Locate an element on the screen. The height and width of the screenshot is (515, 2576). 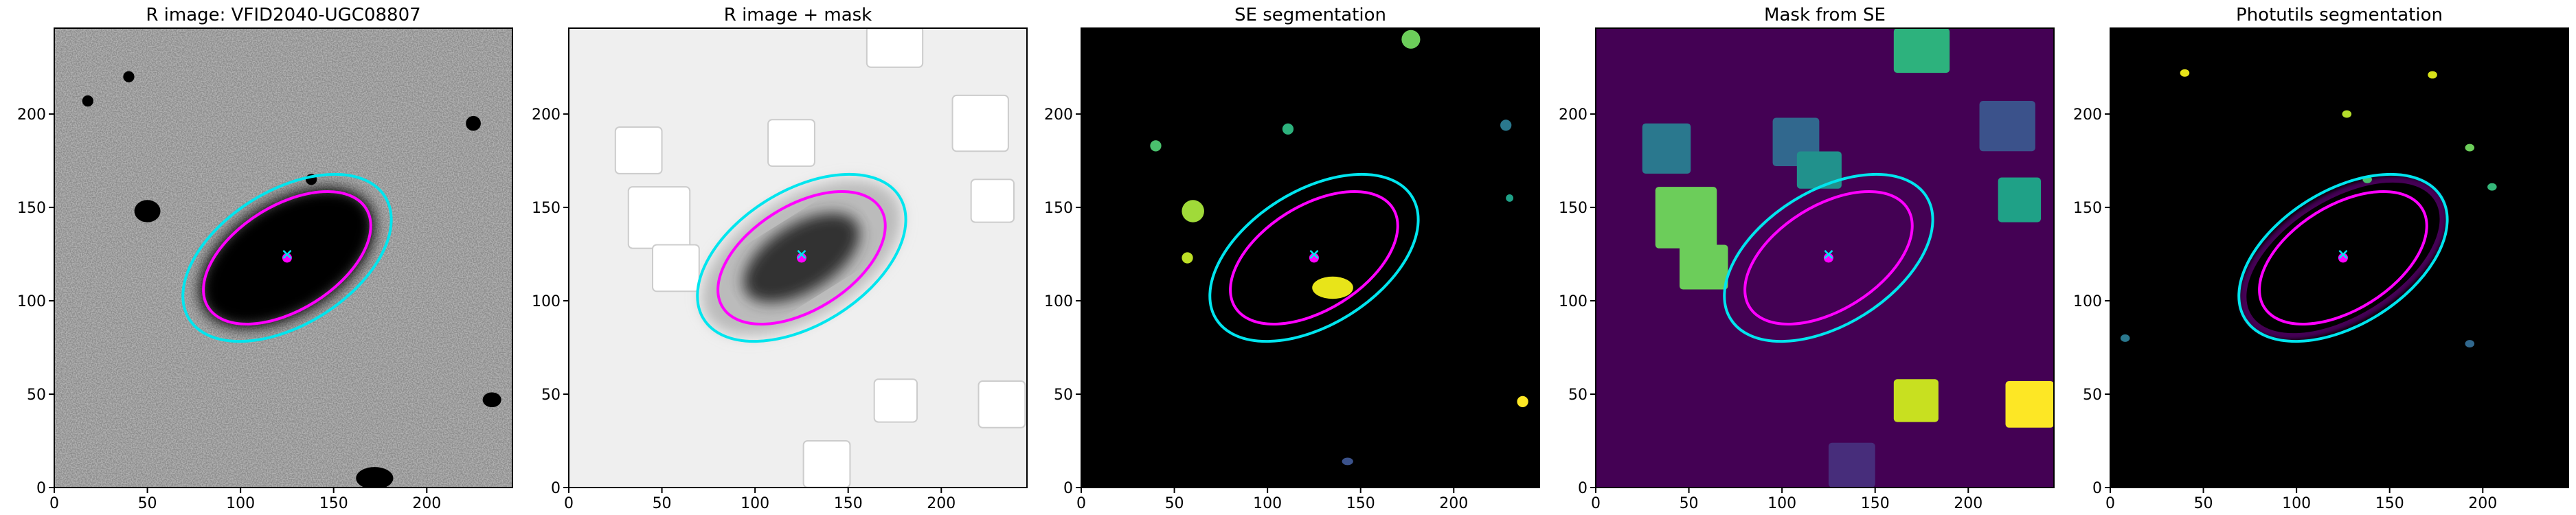
panel-title: R image: VFID2040-UGC08807 is located at coordinates (283, 15).